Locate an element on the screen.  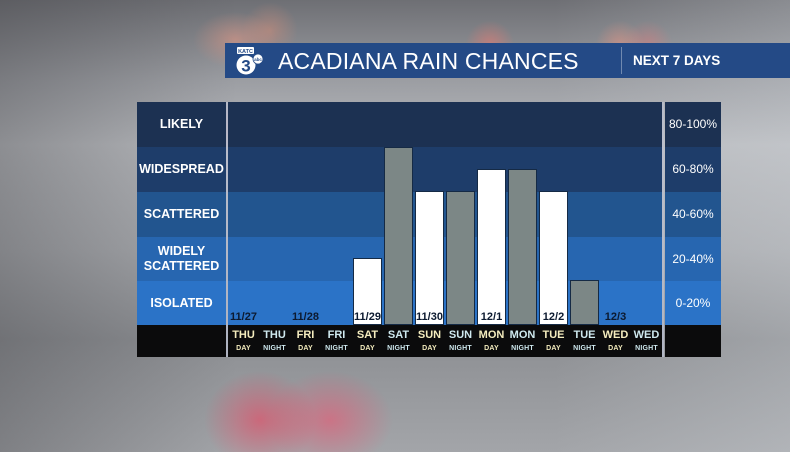
title-divider is located at coordinates (621, 60).